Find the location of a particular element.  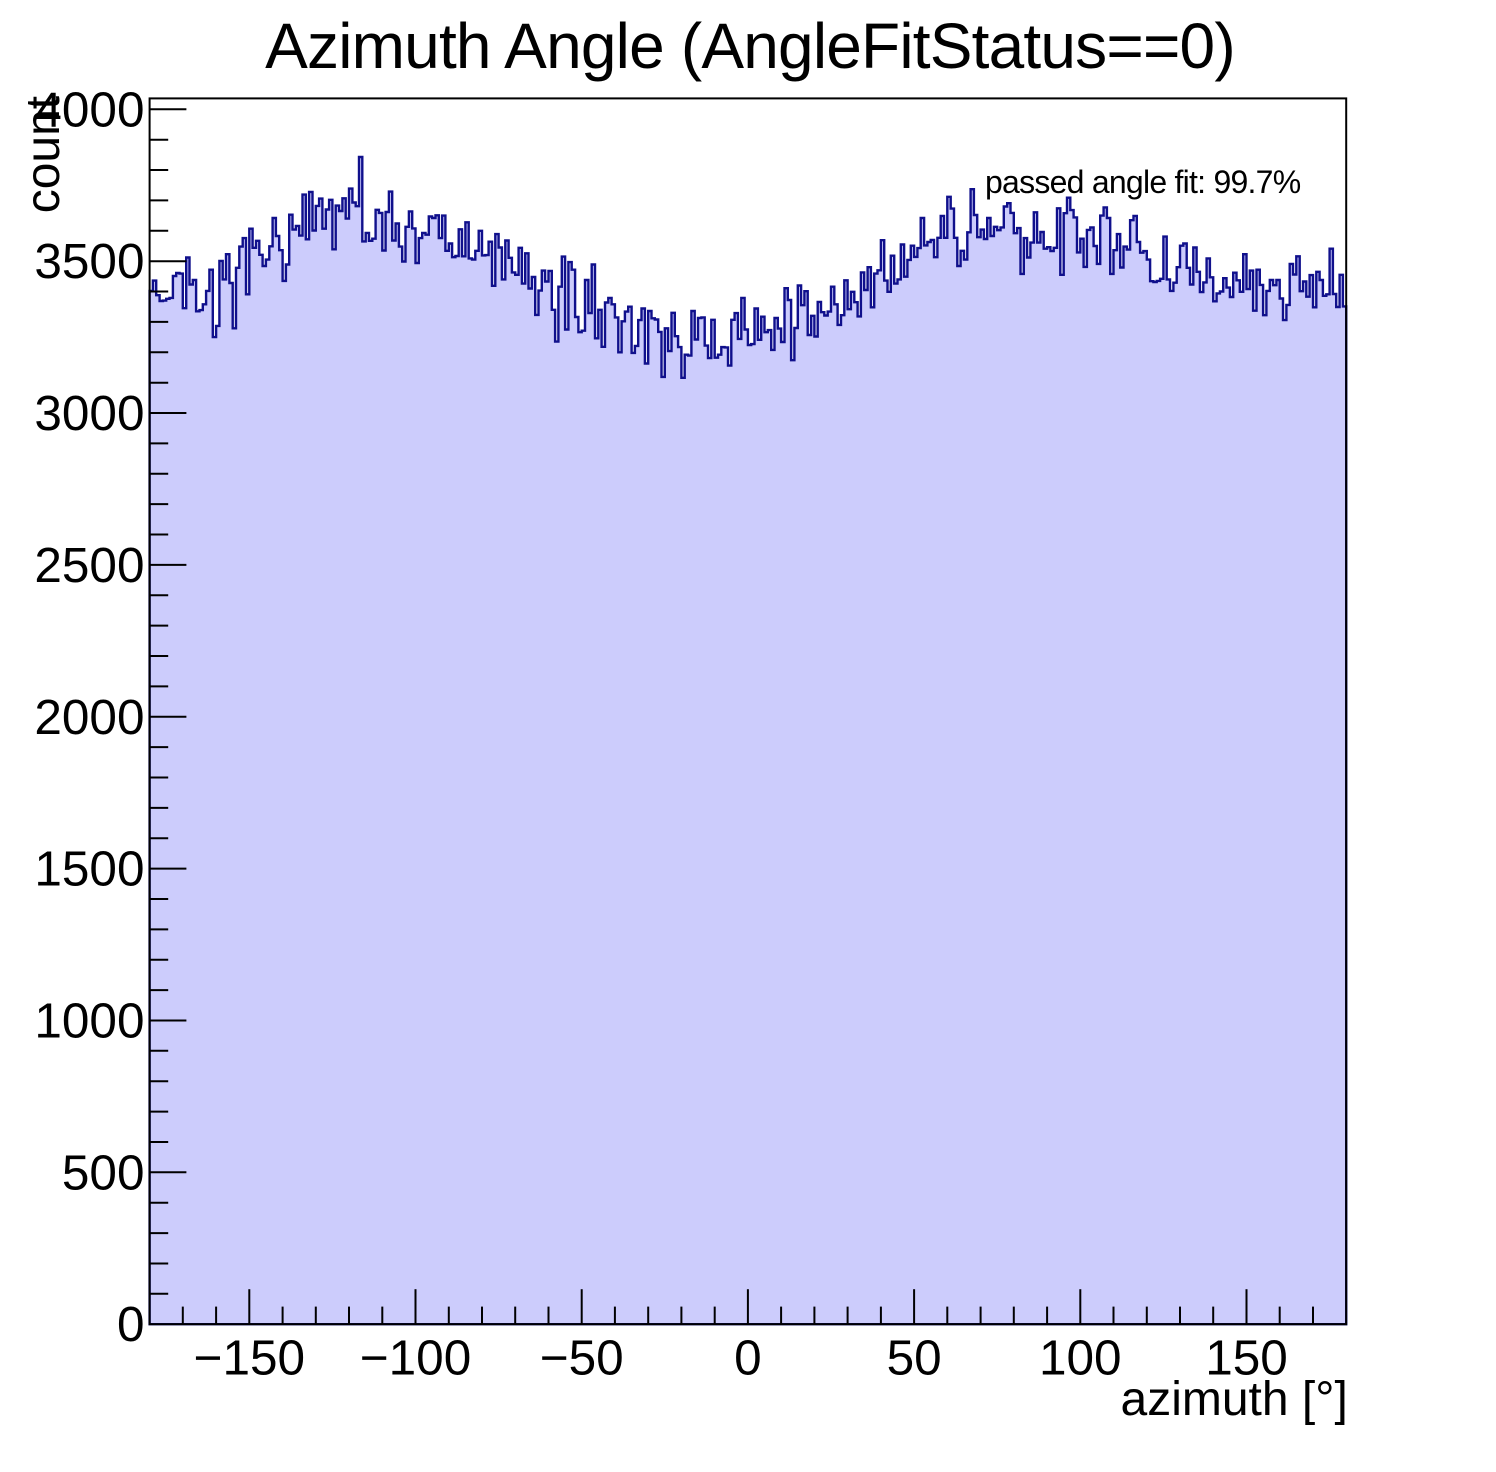

svg-text:Azimuth Angle (AngleFitStatus=: Azimuth Angle (AngleFitStatus==0) is located at coordinates (750, 46).